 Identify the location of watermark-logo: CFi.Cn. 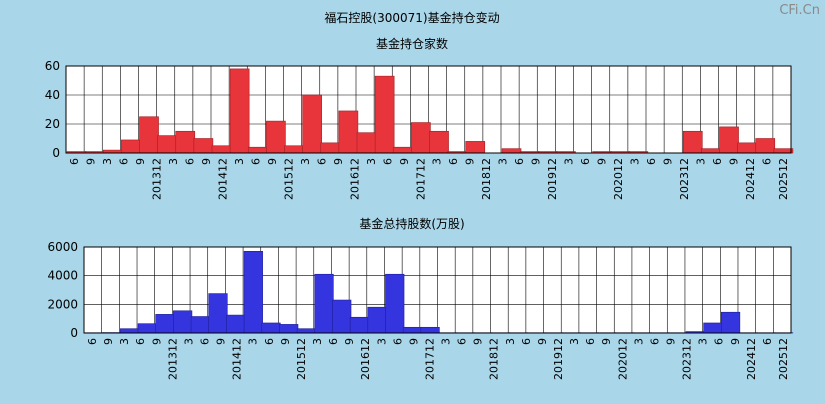
(799, 10).